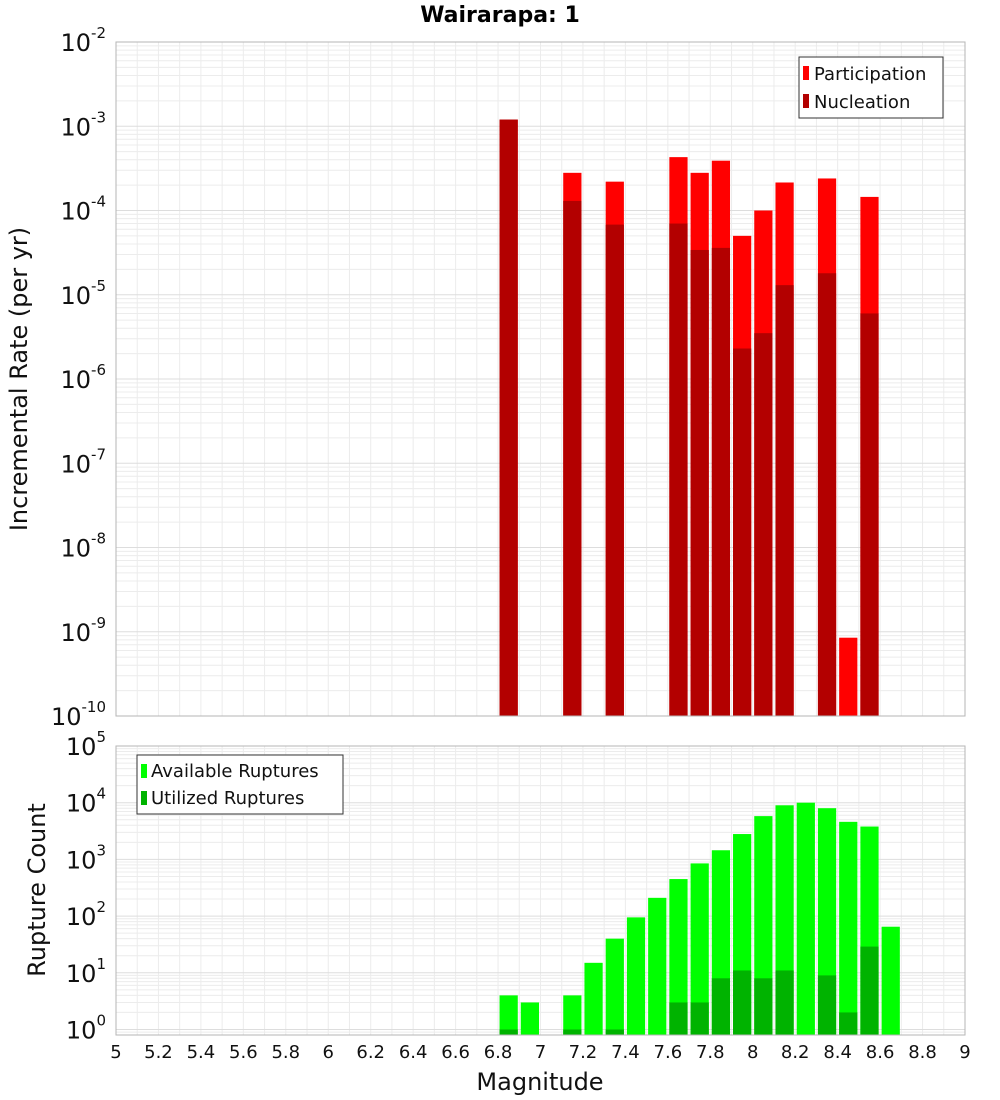  What do you see at coordinates (243, 1052) in the screenshot?
I see `x-tick-label: 5.6` at bounding box center [243, 1052].